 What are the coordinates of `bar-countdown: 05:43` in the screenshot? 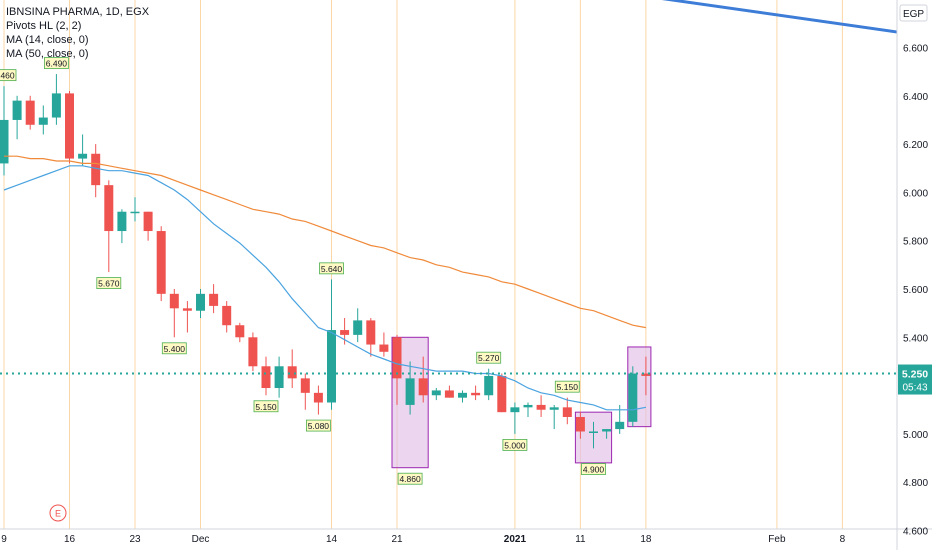 It's located at (914, 388).